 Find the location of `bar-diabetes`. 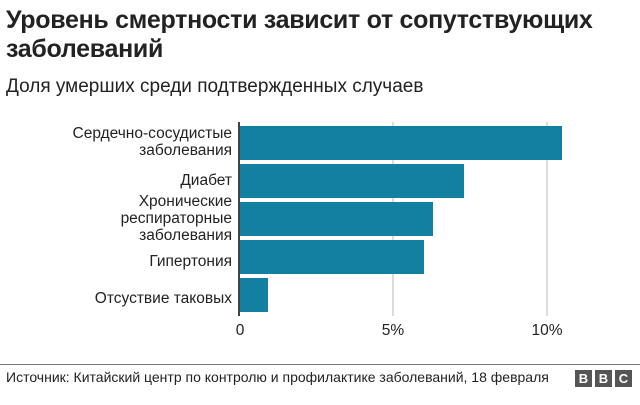

bar-diabetes is located at coordinates (352, 181).